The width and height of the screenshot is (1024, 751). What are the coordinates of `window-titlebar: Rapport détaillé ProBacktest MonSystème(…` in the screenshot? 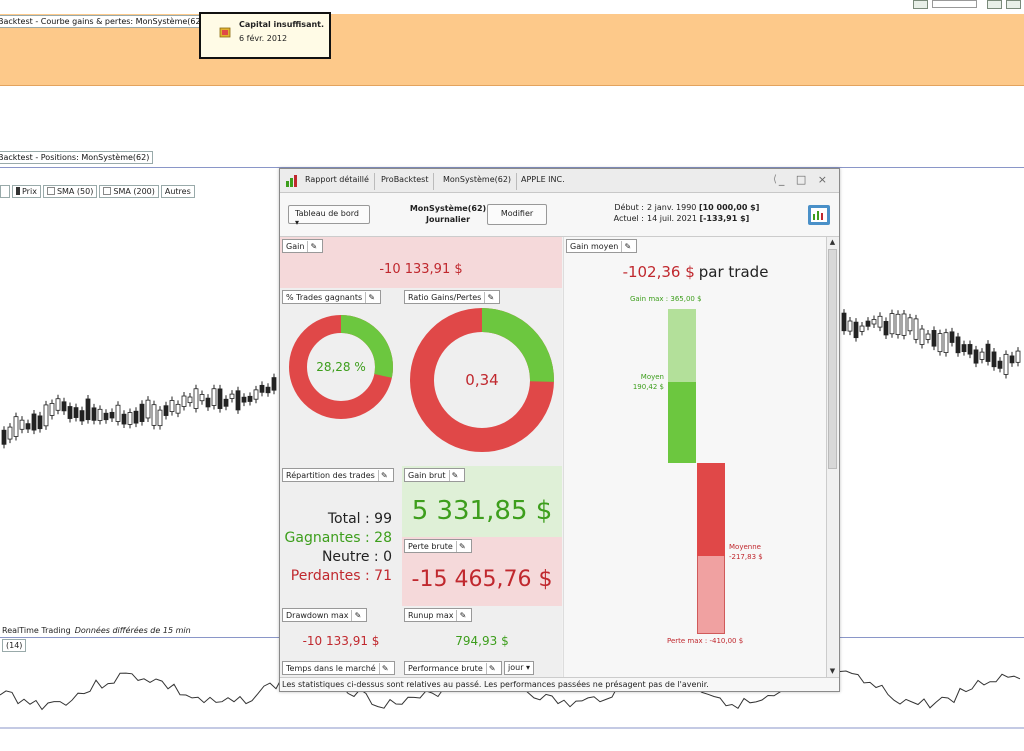 It's located at (559, 181).